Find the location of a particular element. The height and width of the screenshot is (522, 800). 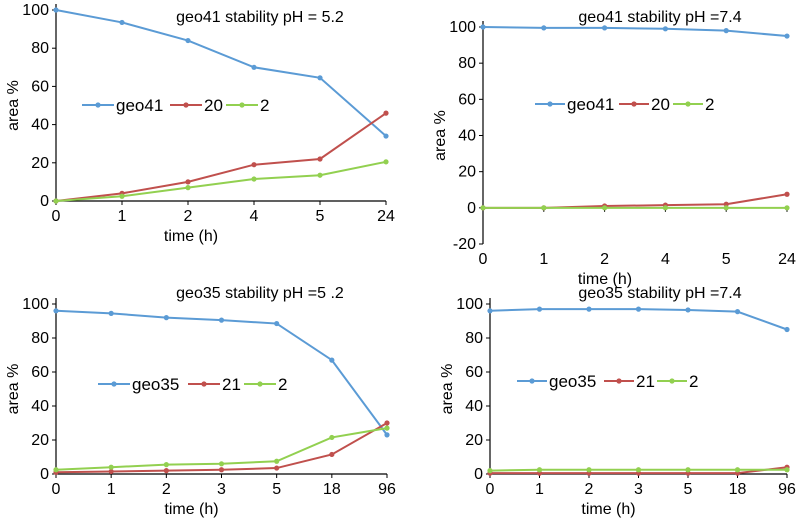

y-tick-label: 0 is located at coordinates (44, 474).